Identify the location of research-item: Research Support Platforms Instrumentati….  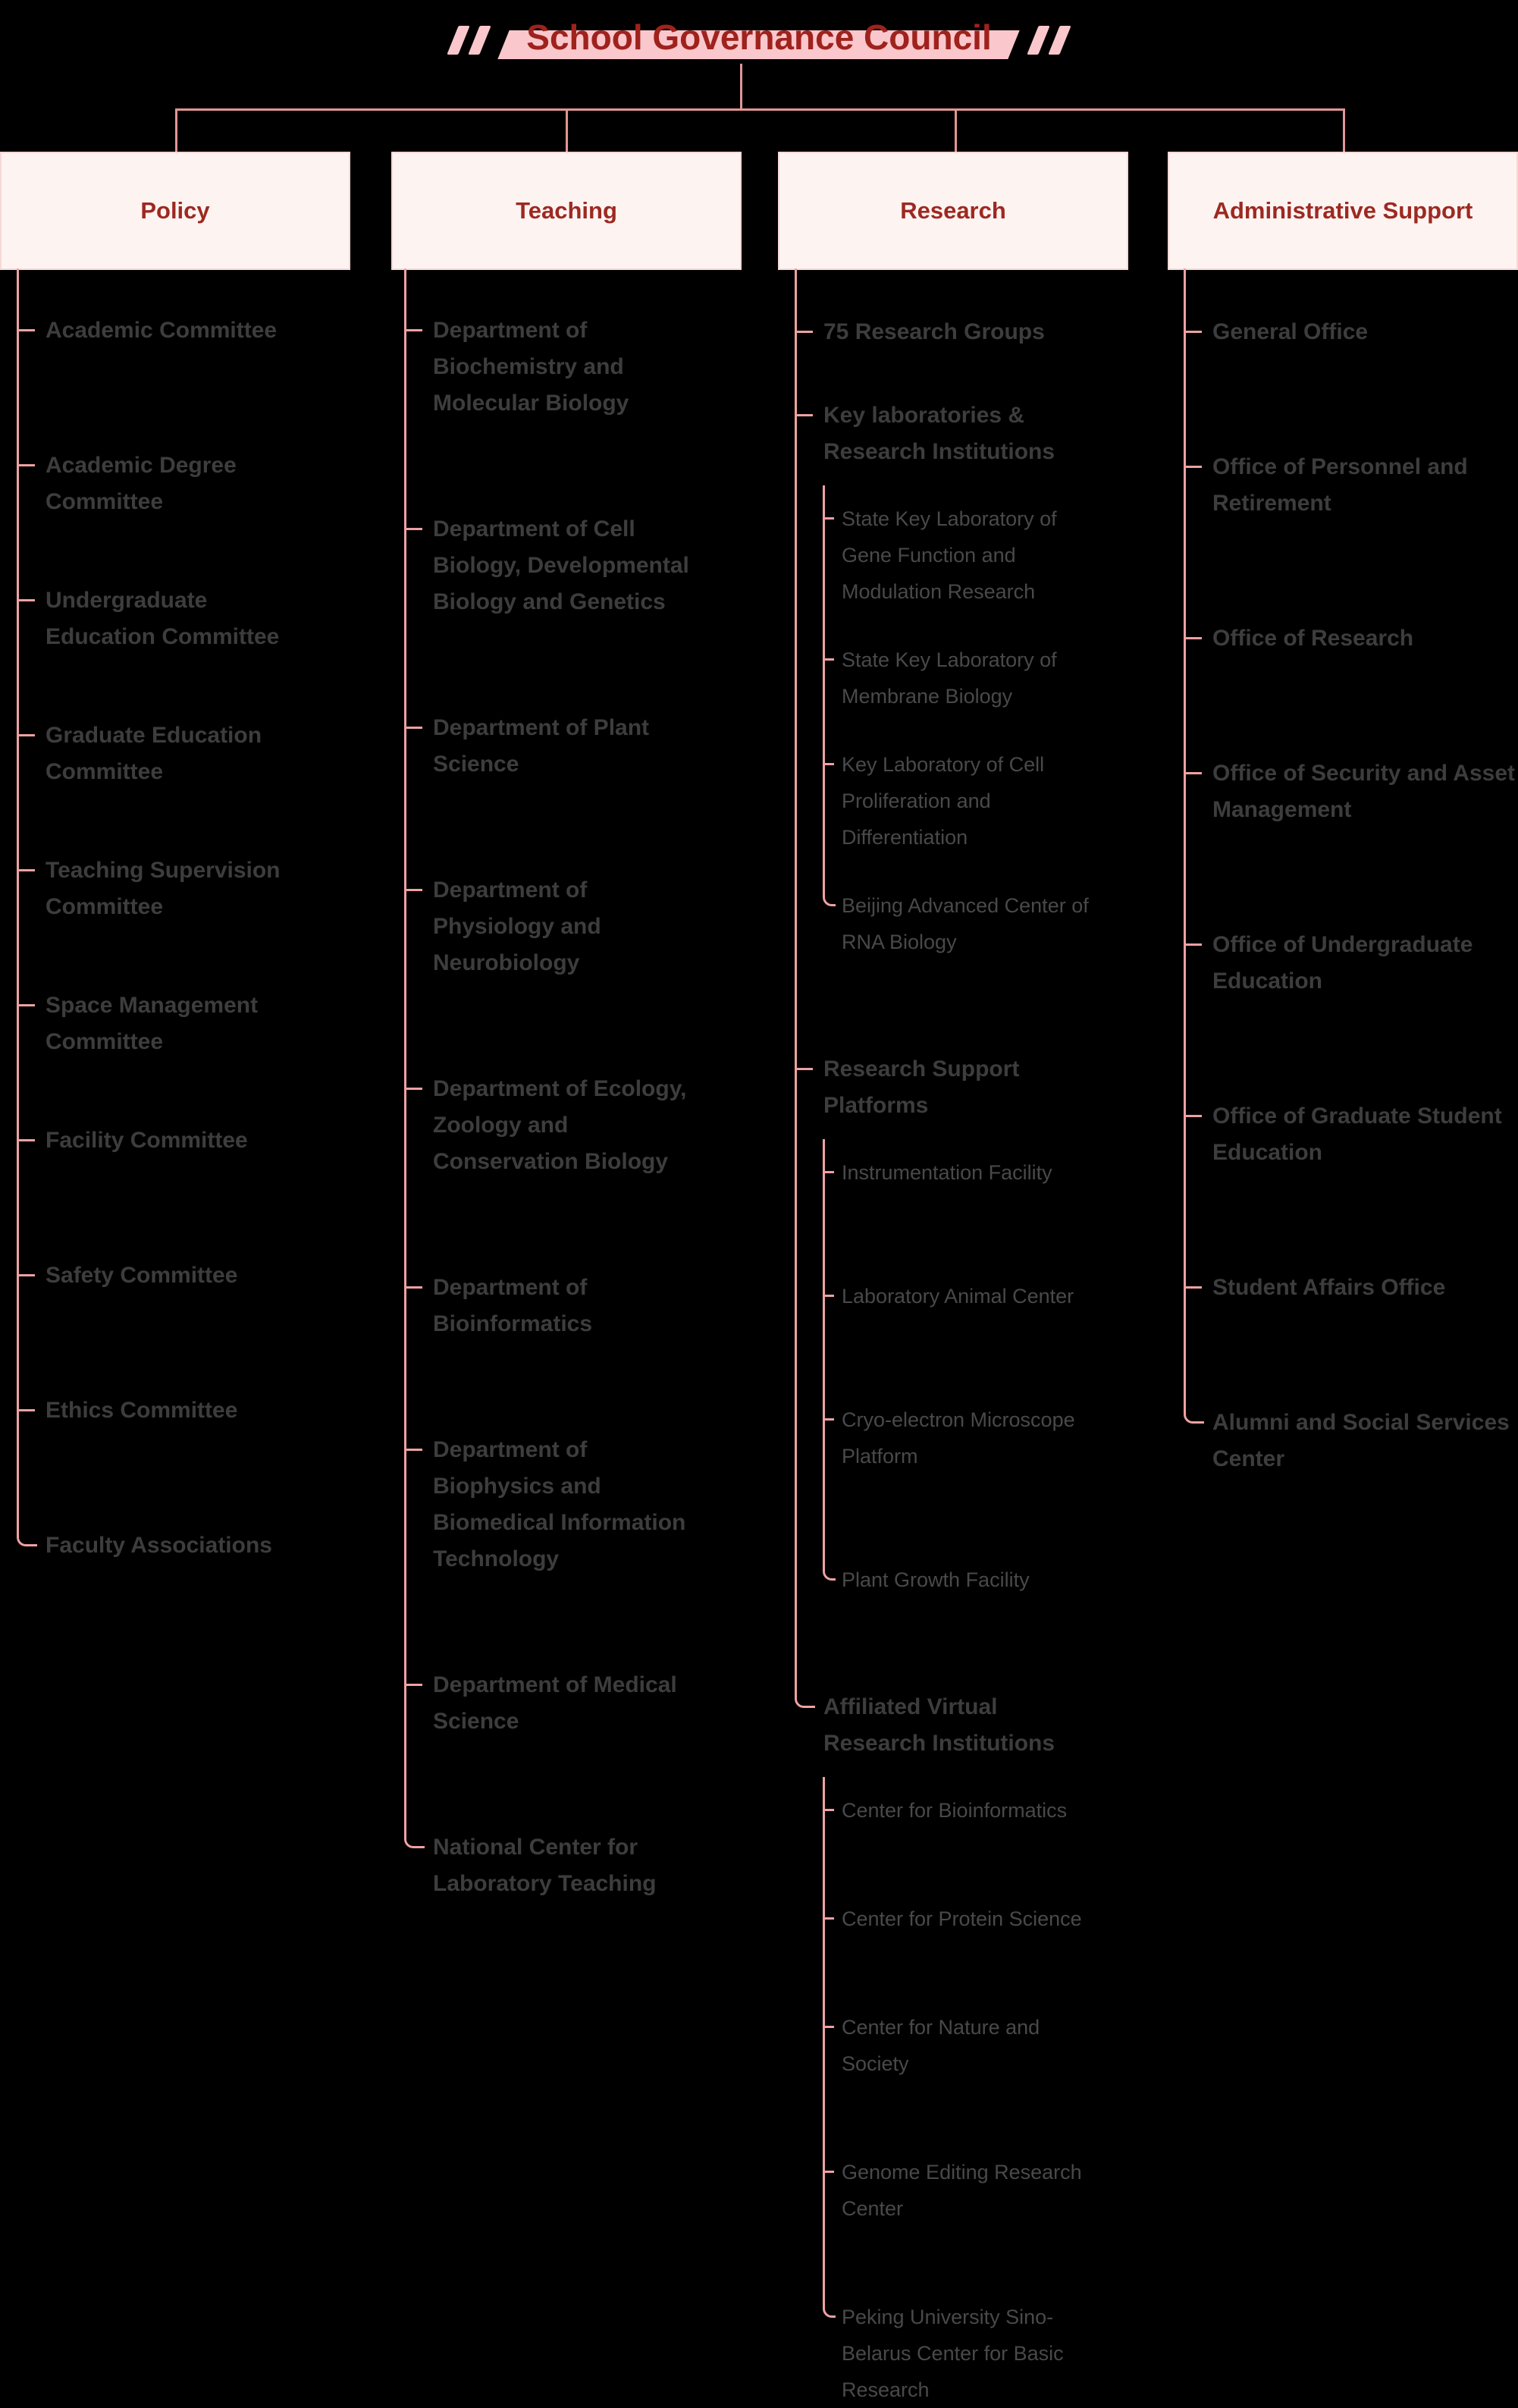
(943, 1324).